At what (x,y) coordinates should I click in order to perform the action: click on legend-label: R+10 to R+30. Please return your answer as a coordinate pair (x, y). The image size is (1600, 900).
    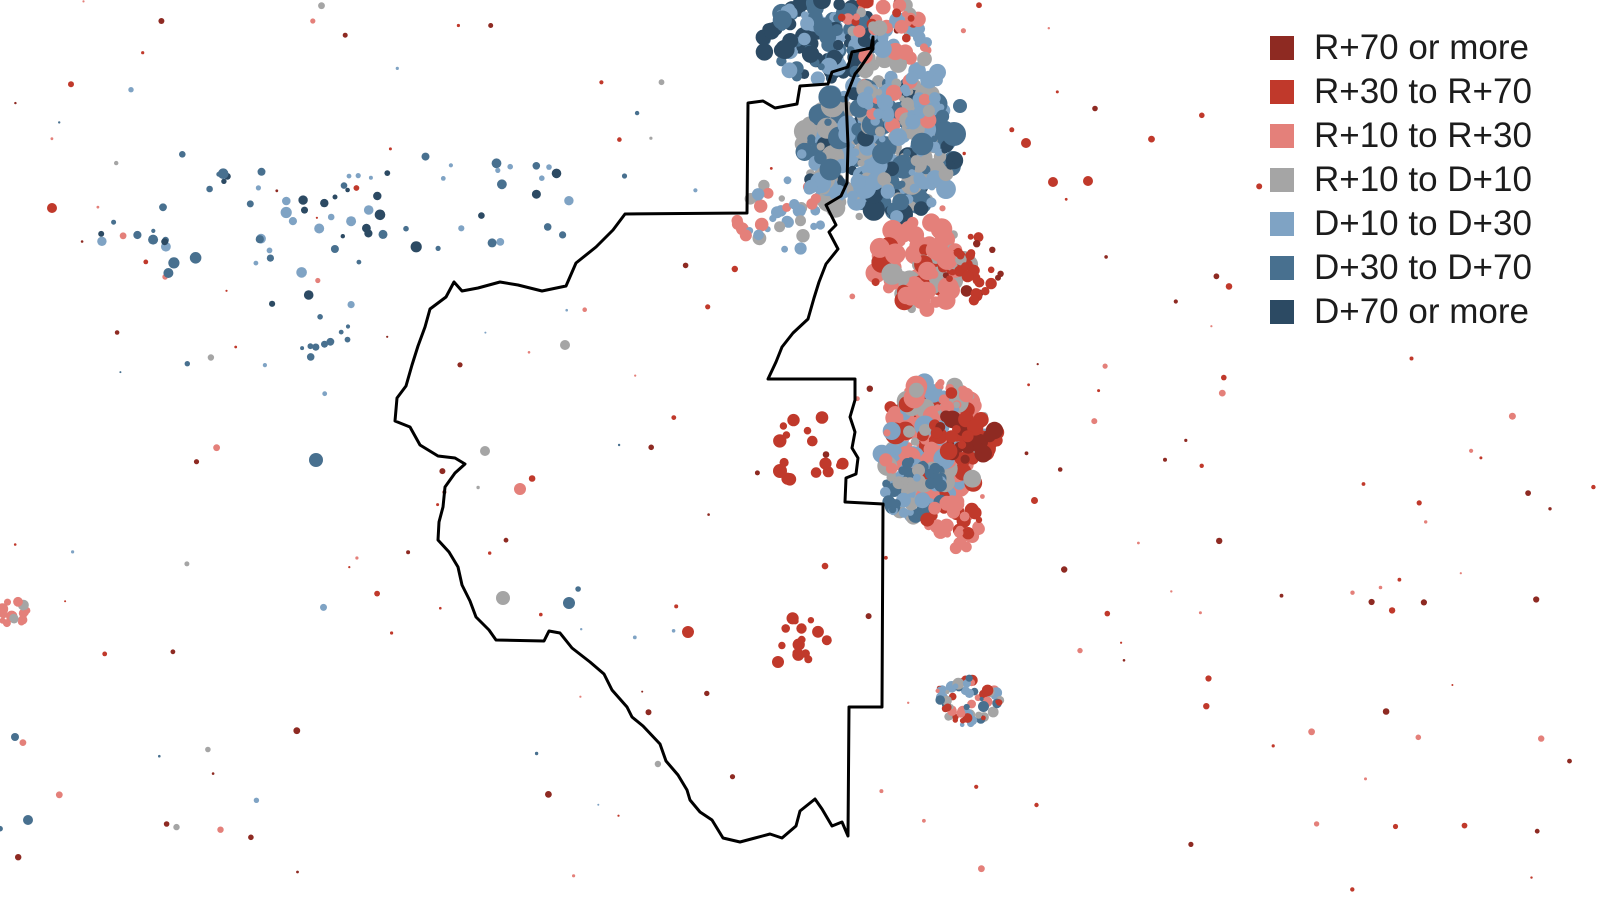
    Looking at the image, I should click on (1423, 135).